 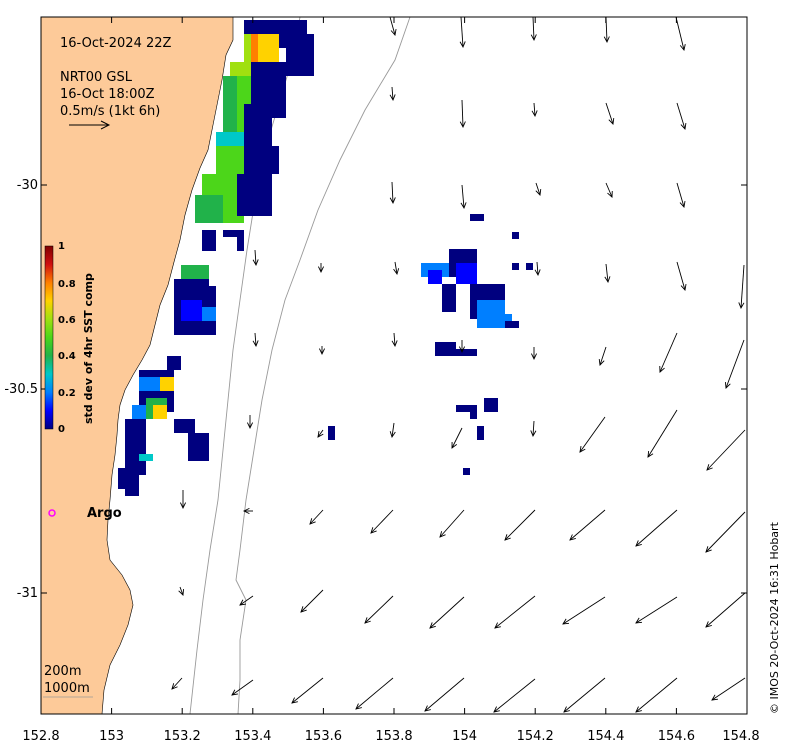 I want to click on x-tick-label: 154.4, so click(x=605, y=736).